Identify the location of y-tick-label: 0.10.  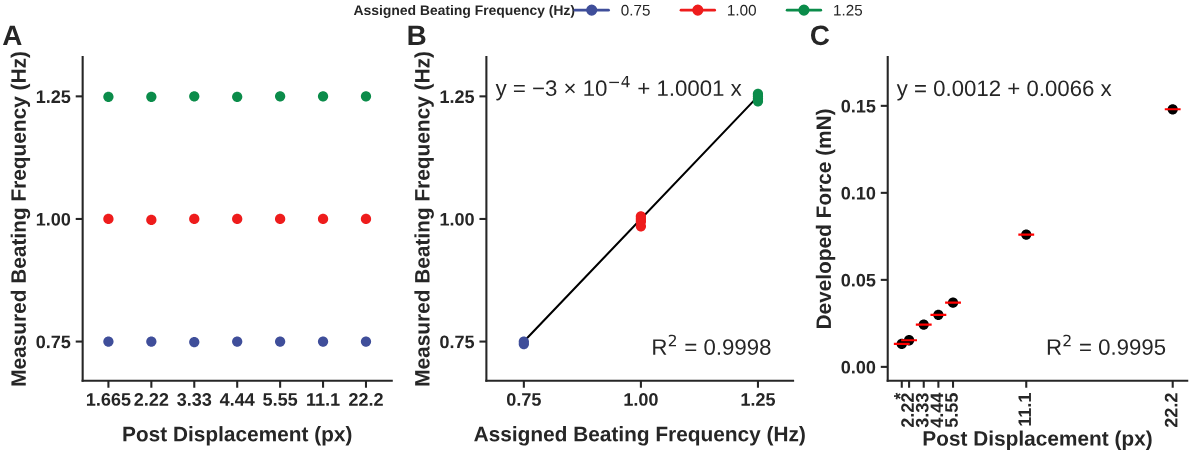
(858, 193).